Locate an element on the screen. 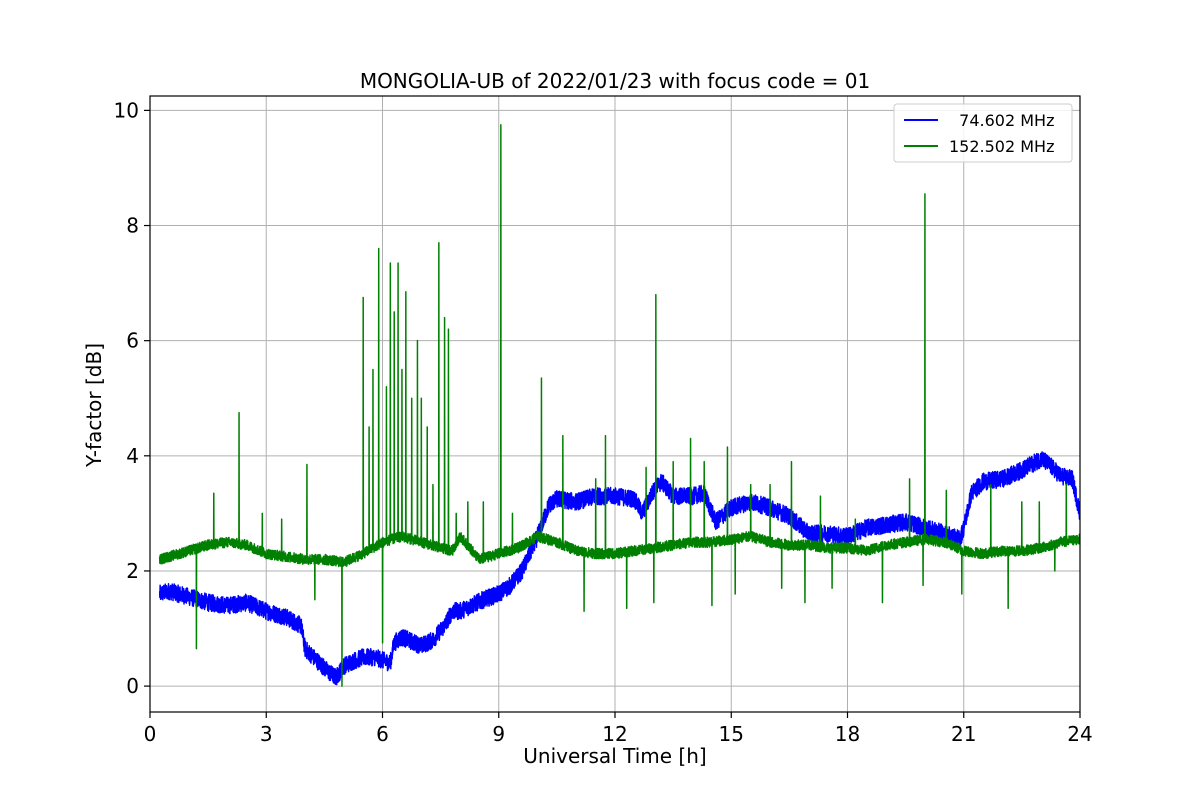  y-tick-label: 8 is located at coordinates (132, 226).